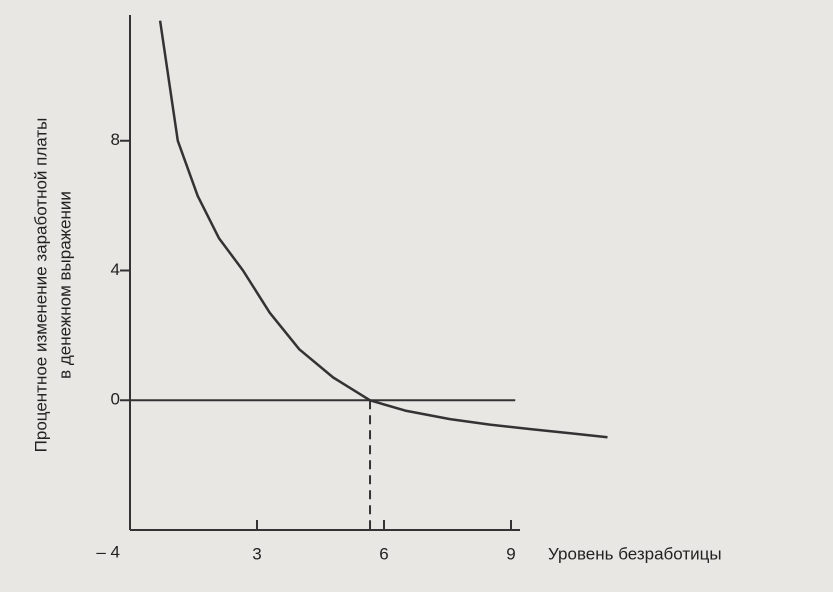 The height and width of the screenshot is (592, 833). Describe the element at coordinates (115, 139) in the screenshot. I see `y-tick-label: 8` at that location.